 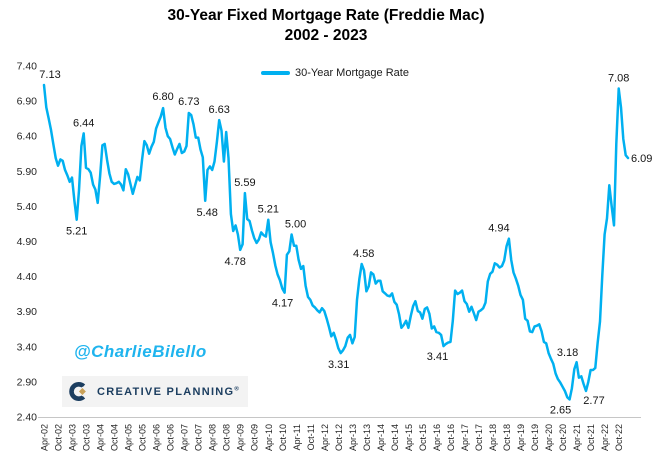 I want to click on x-tick-label: Apr-12, so click(x=325, y=437).